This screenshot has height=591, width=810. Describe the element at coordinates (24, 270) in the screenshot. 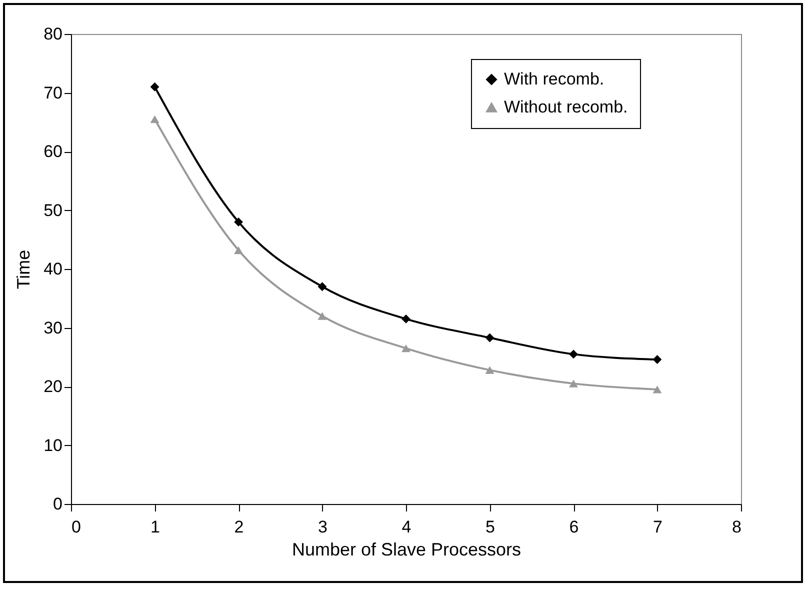

I see `y-axis-title: Time` at that location.